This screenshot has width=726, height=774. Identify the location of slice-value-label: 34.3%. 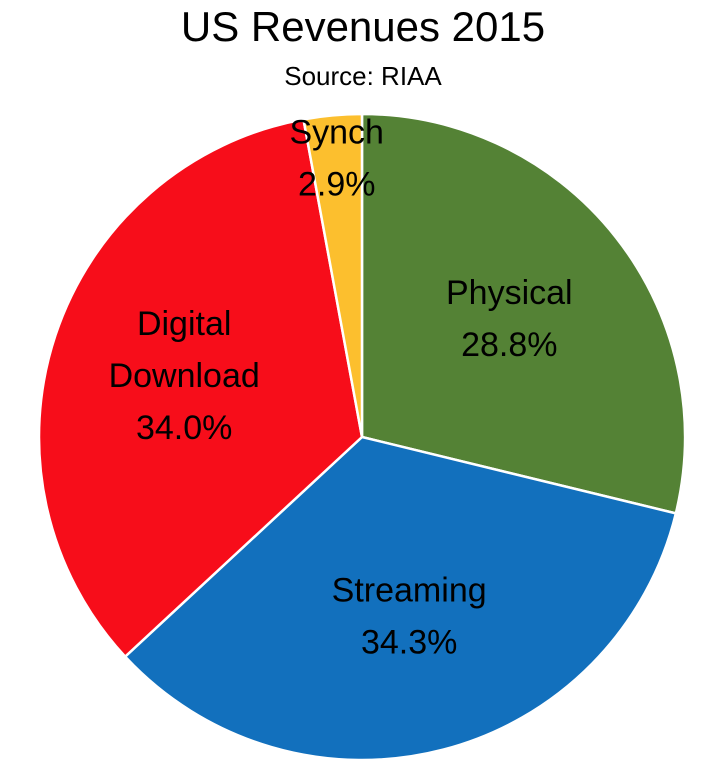
(409, 642).